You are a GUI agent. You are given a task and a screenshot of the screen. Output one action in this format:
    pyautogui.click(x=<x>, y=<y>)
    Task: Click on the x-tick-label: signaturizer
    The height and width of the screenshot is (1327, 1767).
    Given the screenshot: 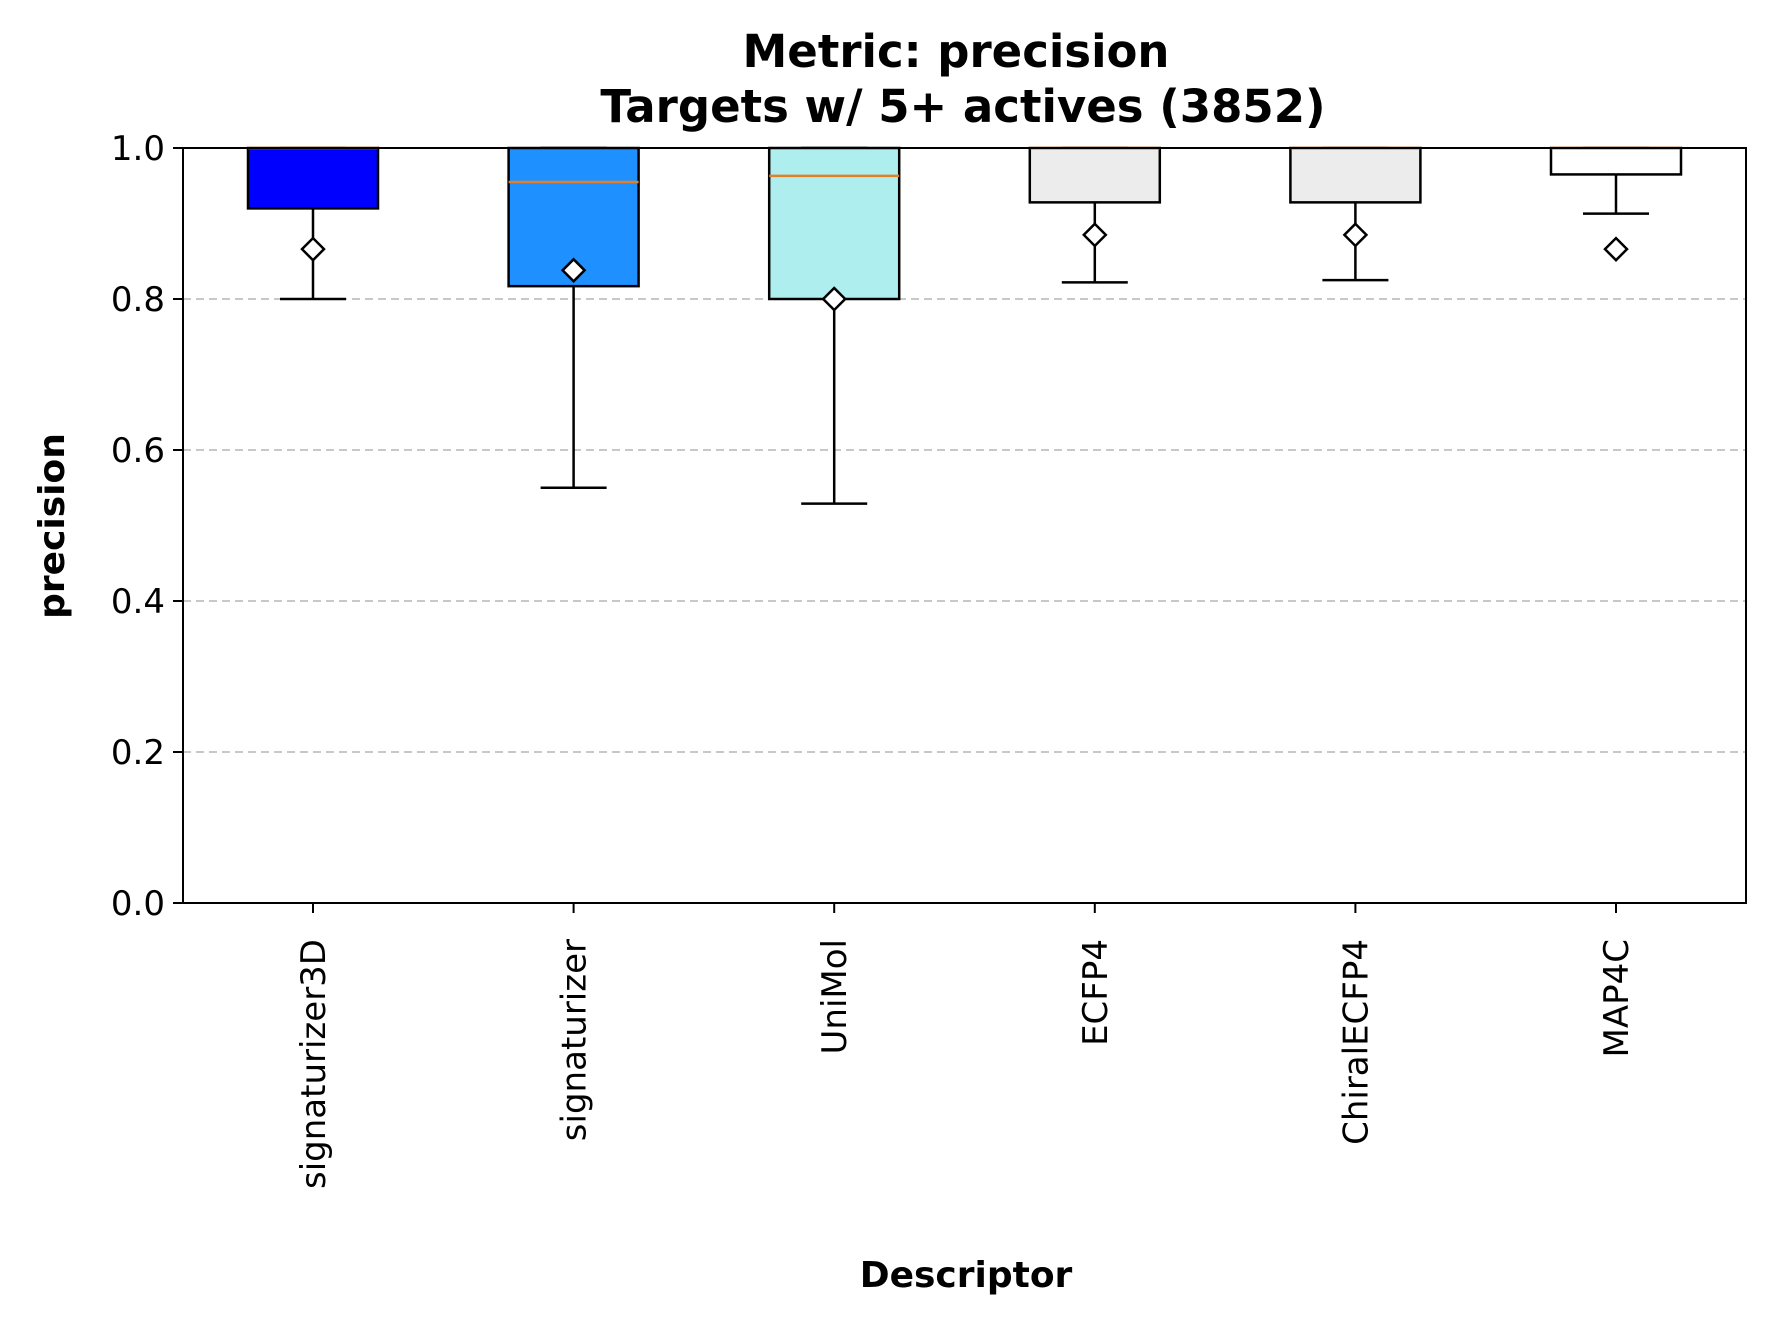 What is the action you would take?
    pyautogui.click(x=575, y=1040)
    